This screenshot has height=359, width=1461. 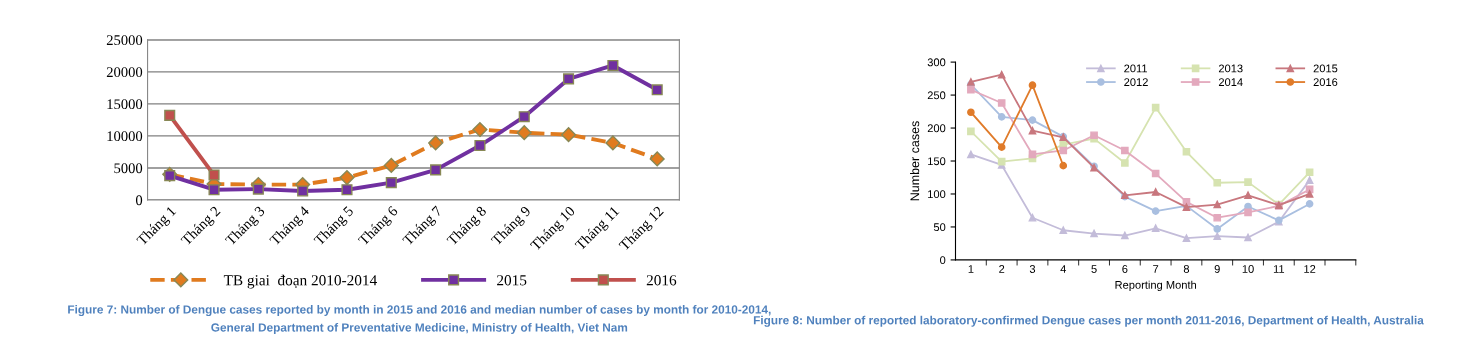 I want to click on x-axis-title: Reporting Month, so click(x=1156, y=286).